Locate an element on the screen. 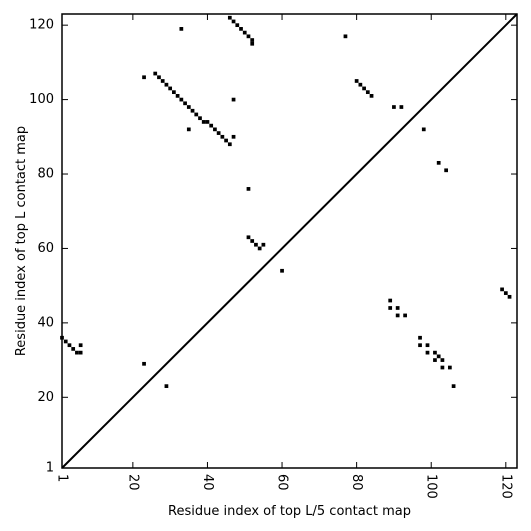 This screenshot has width=531, height=531. y-tick-label: 40 is located at coordinates (45, 322).